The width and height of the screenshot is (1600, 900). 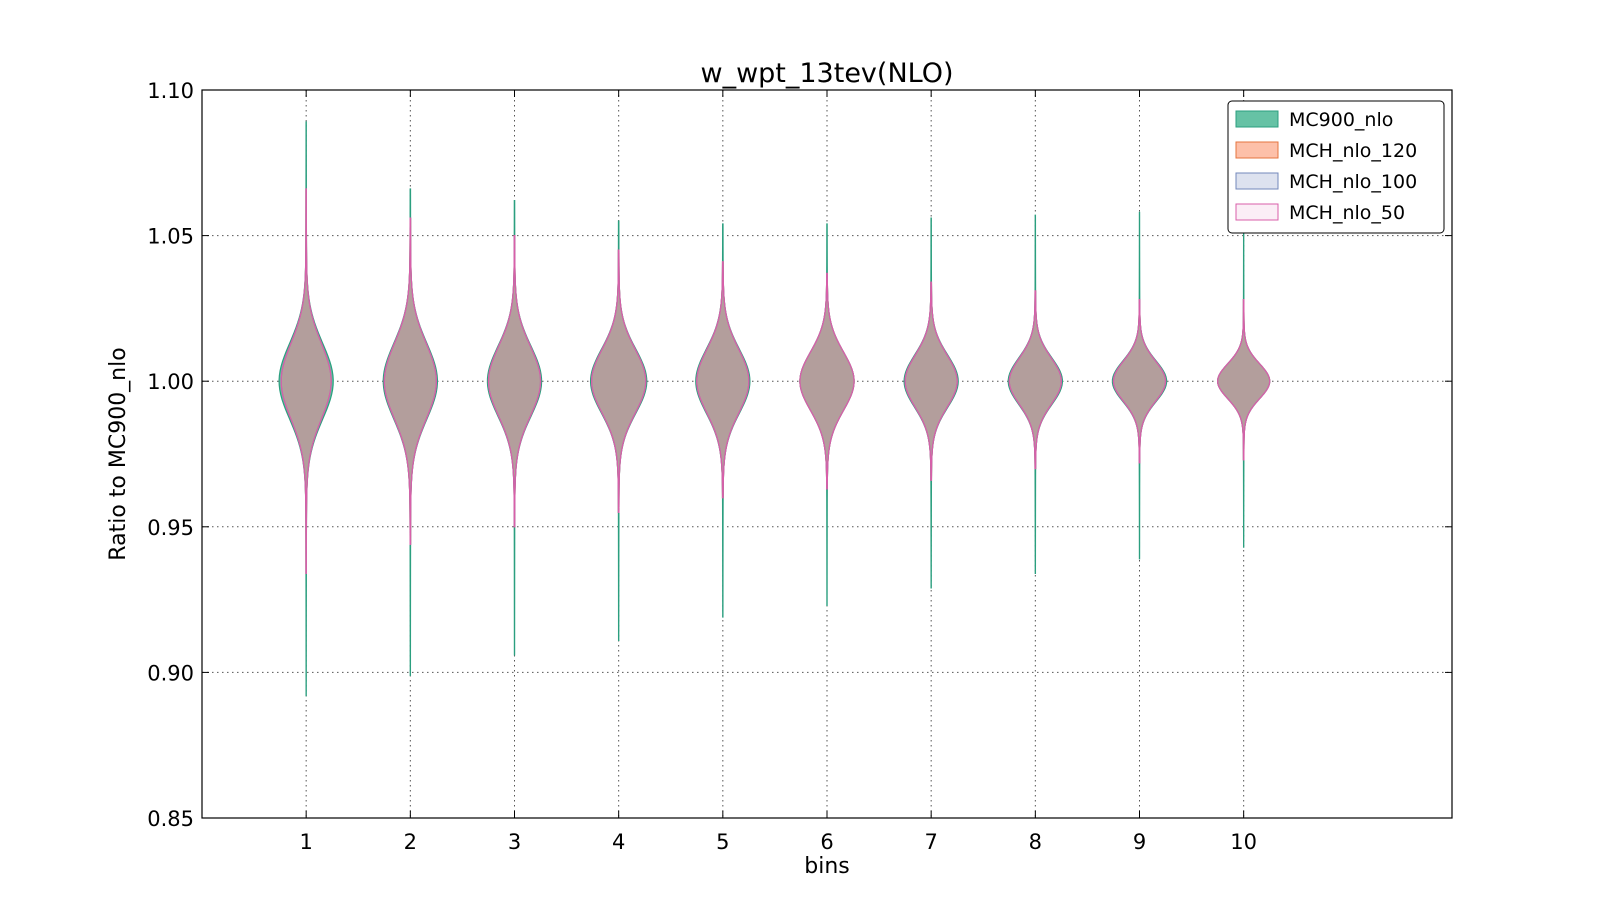 I want to click on x-tick-label: 3, so click(x=514, y=842).